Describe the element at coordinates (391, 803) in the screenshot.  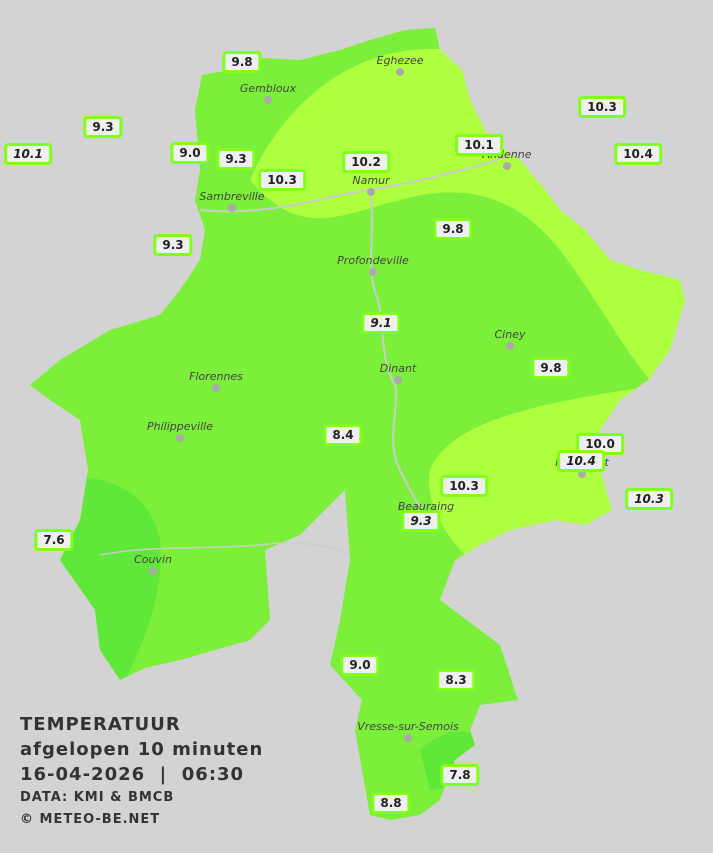
I see `station-temperature: 8.8` at that location.